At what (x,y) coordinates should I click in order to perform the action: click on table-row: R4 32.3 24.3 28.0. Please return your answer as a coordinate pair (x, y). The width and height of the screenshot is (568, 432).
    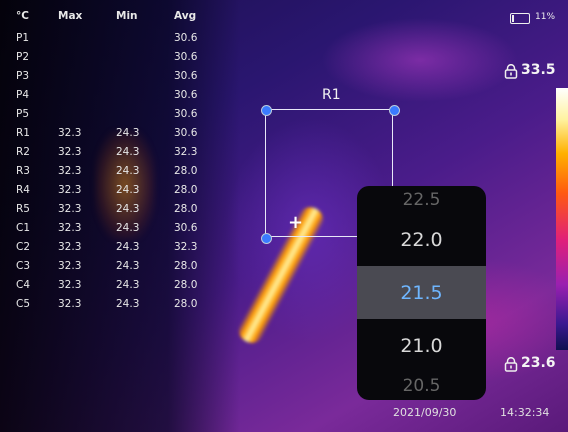
    Looking at the image, I should click on (117, 189).